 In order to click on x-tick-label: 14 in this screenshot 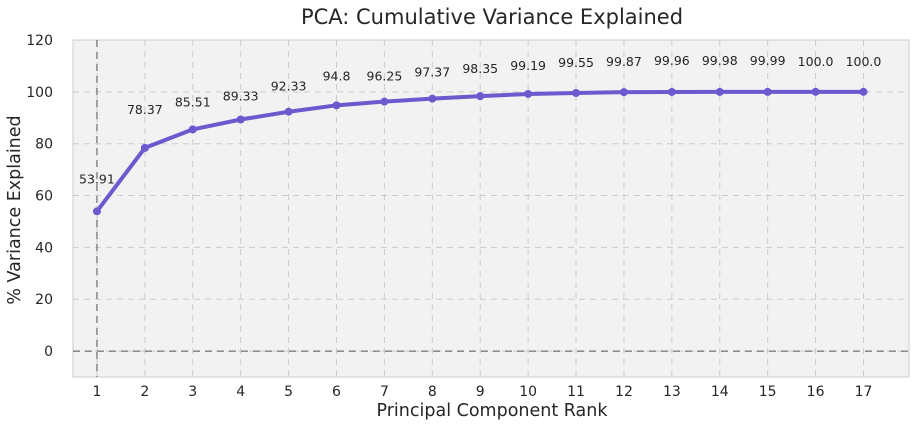, I will do `click(720, 392)`.